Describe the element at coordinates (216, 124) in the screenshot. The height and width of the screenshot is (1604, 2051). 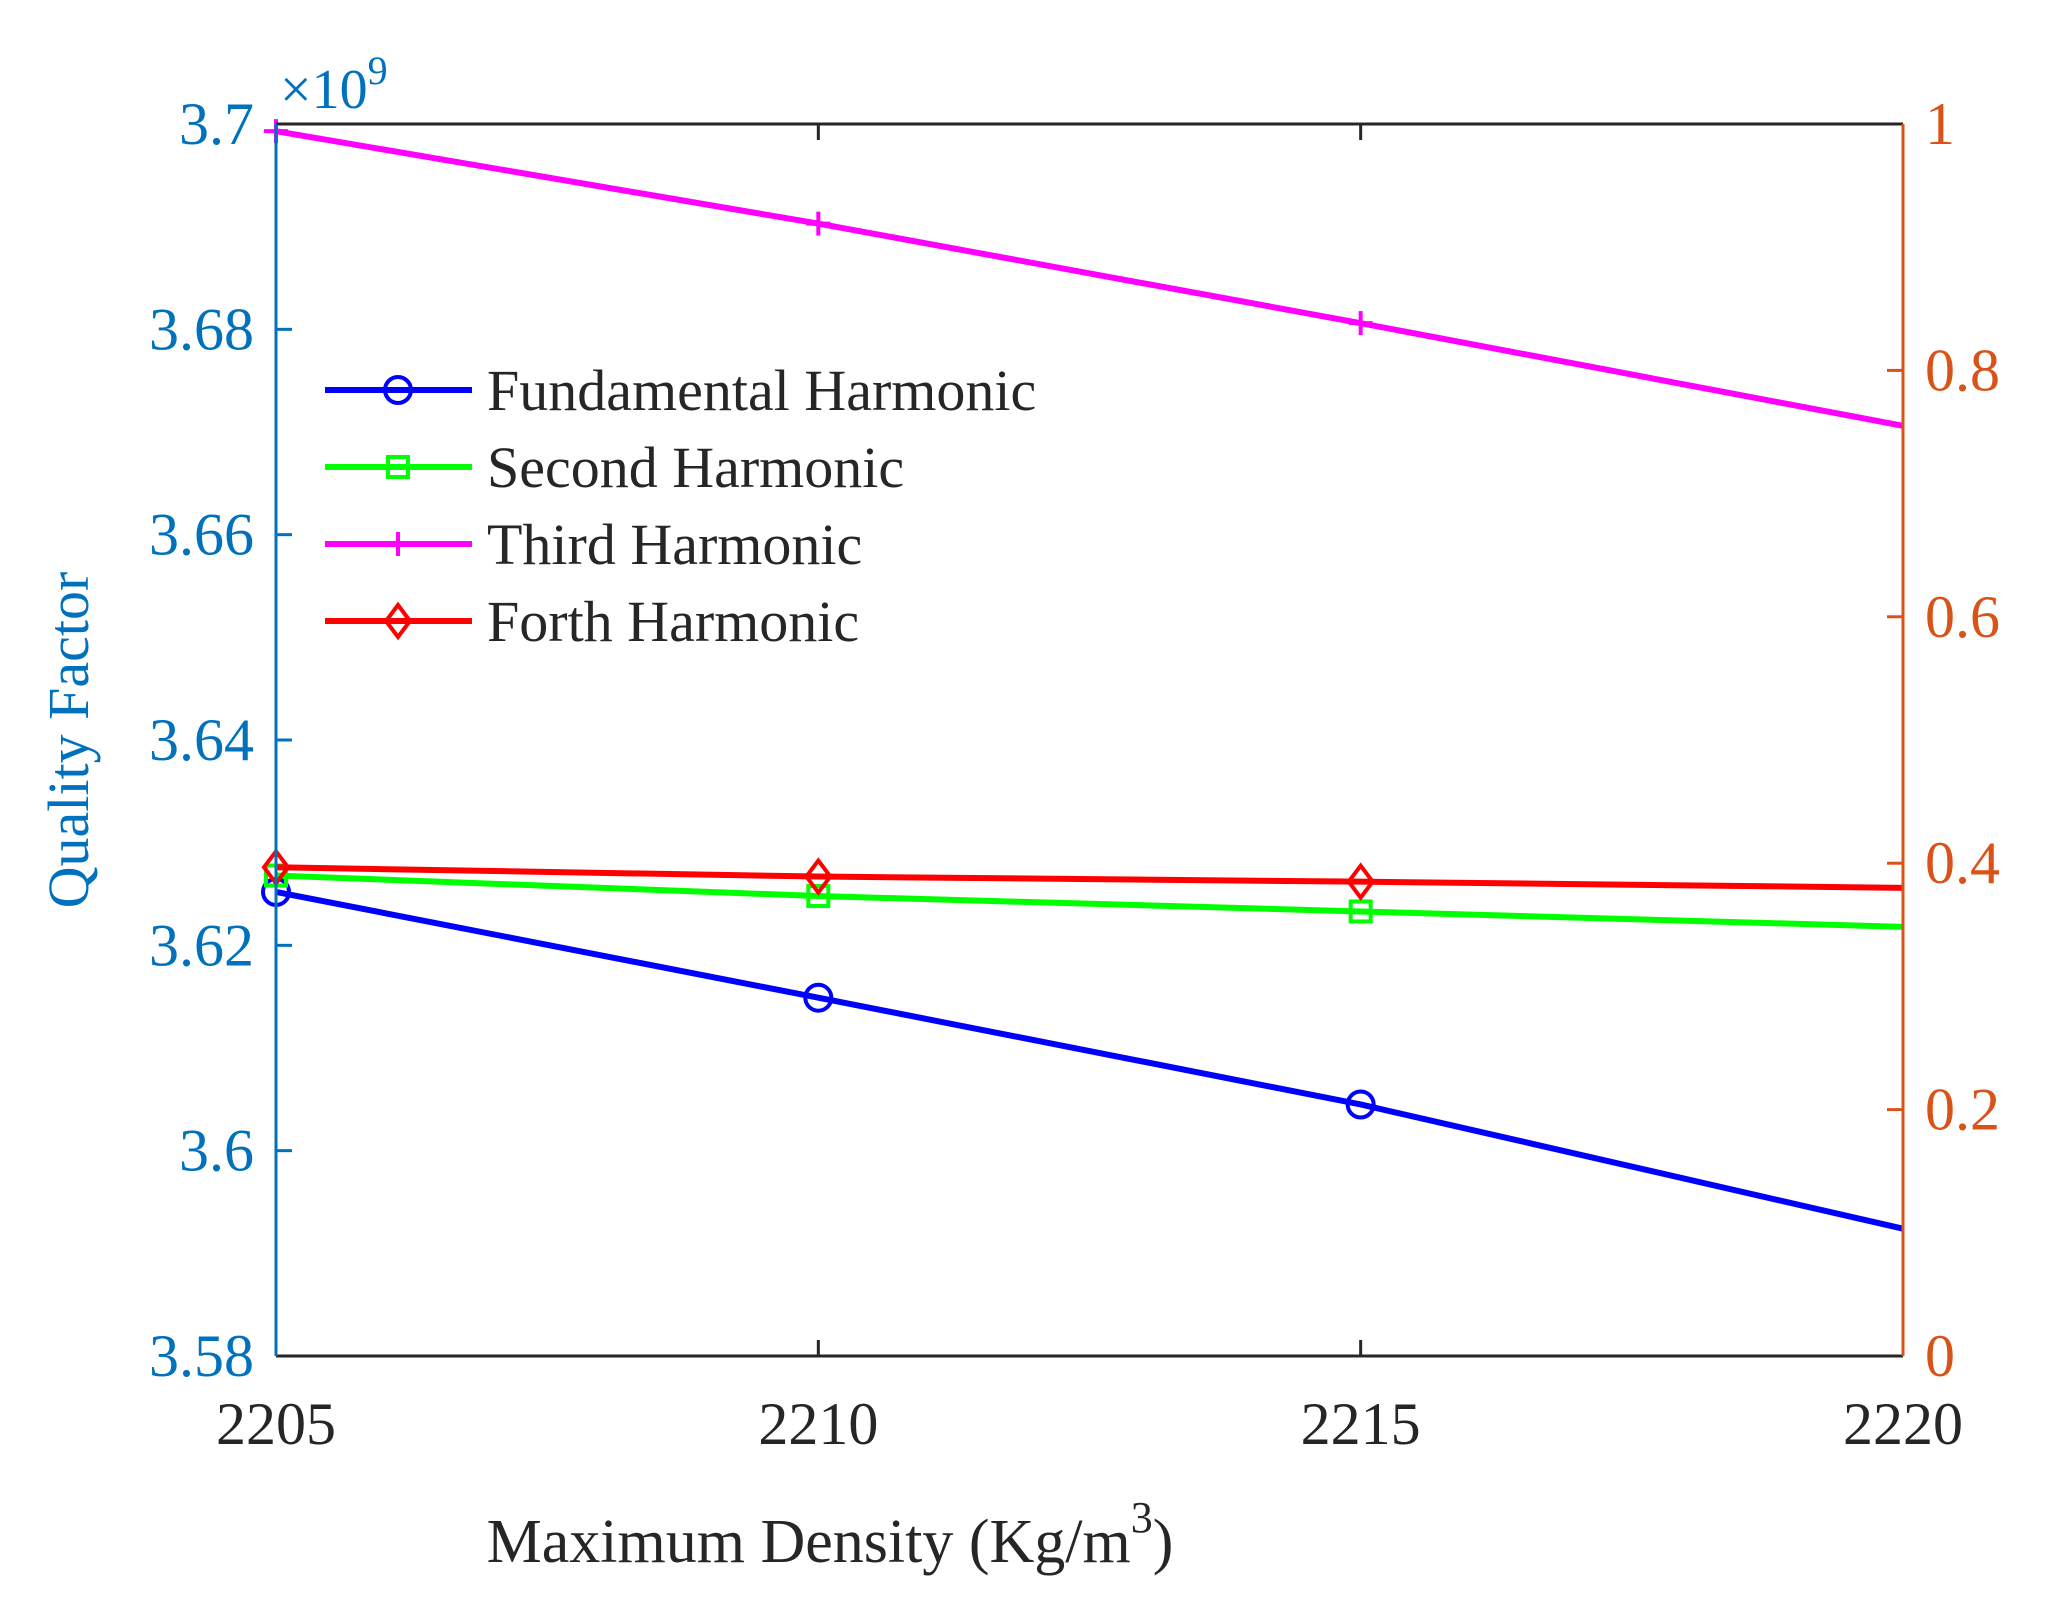
I see `y-tick-label: 3.7` at that location.